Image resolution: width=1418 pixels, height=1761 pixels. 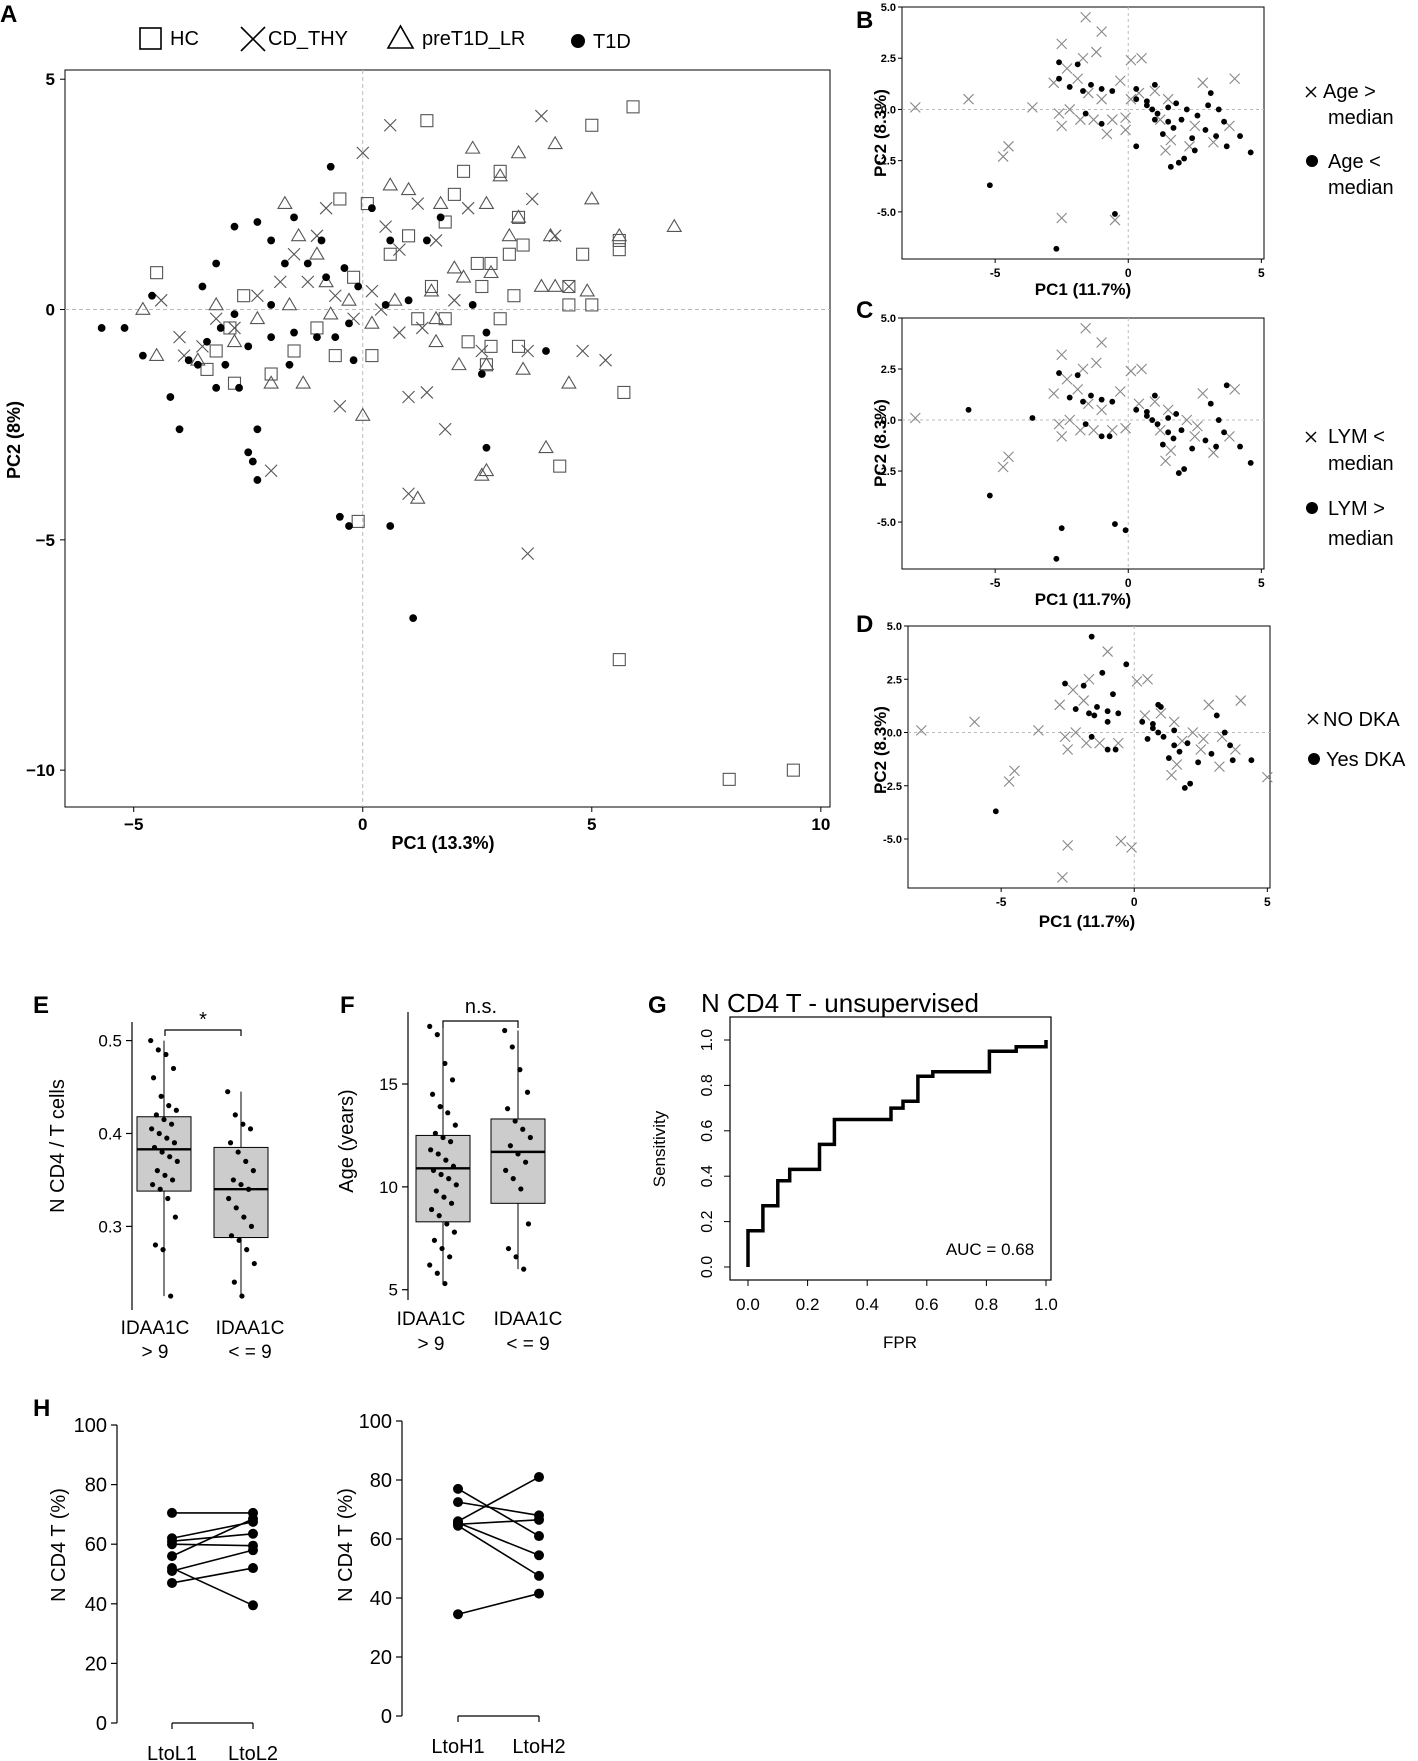 I want to click on y-tick-label: 5, so click(x=50, y=79).